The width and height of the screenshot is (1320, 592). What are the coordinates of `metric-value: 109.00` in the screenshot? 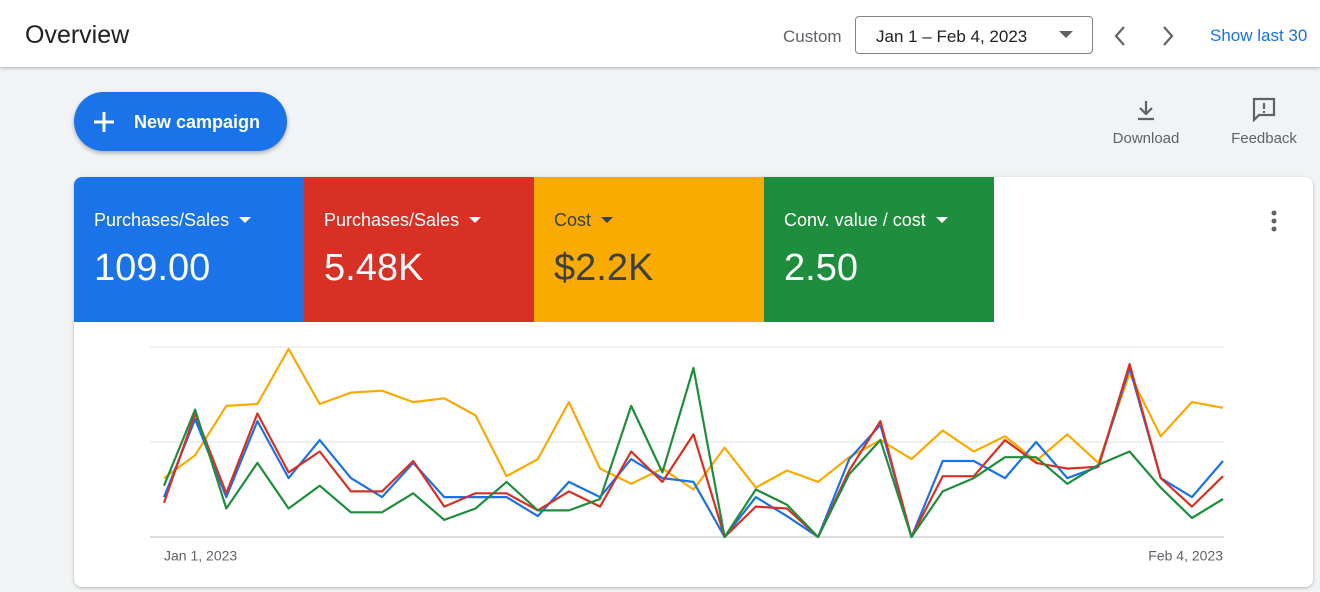 It's located at (152, 268).